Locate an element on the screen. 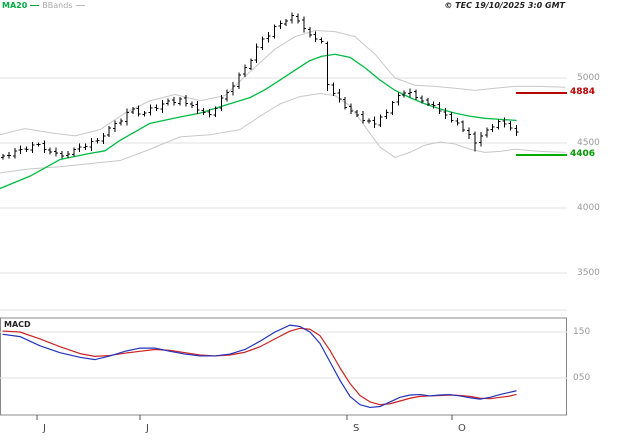  x-axis-label-june: J is located at coordinates (44, 428).